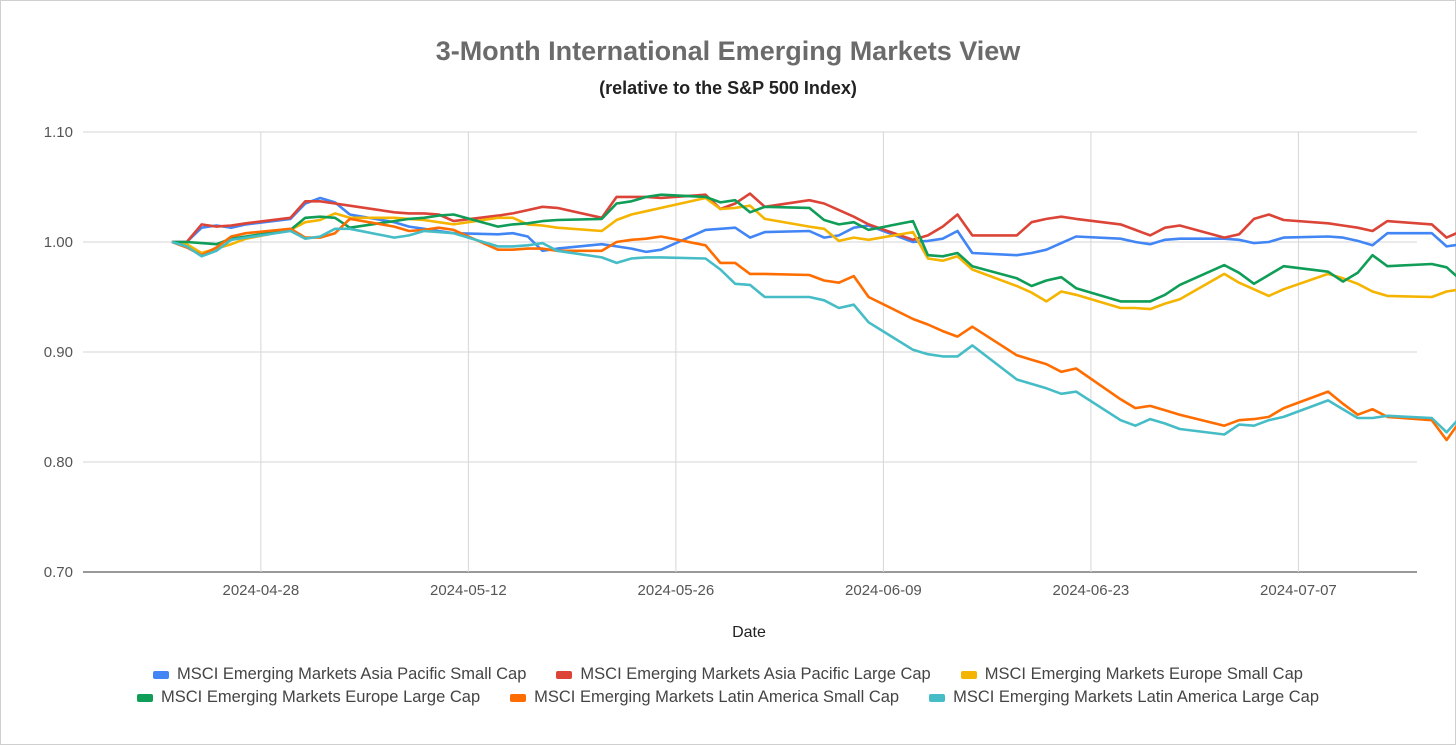 This screenshot has height=745, width=1456. Describe the element at coordinates (1298, 590) in the screenshot. I see `x-tick-label: 2024-07-07` at that location.